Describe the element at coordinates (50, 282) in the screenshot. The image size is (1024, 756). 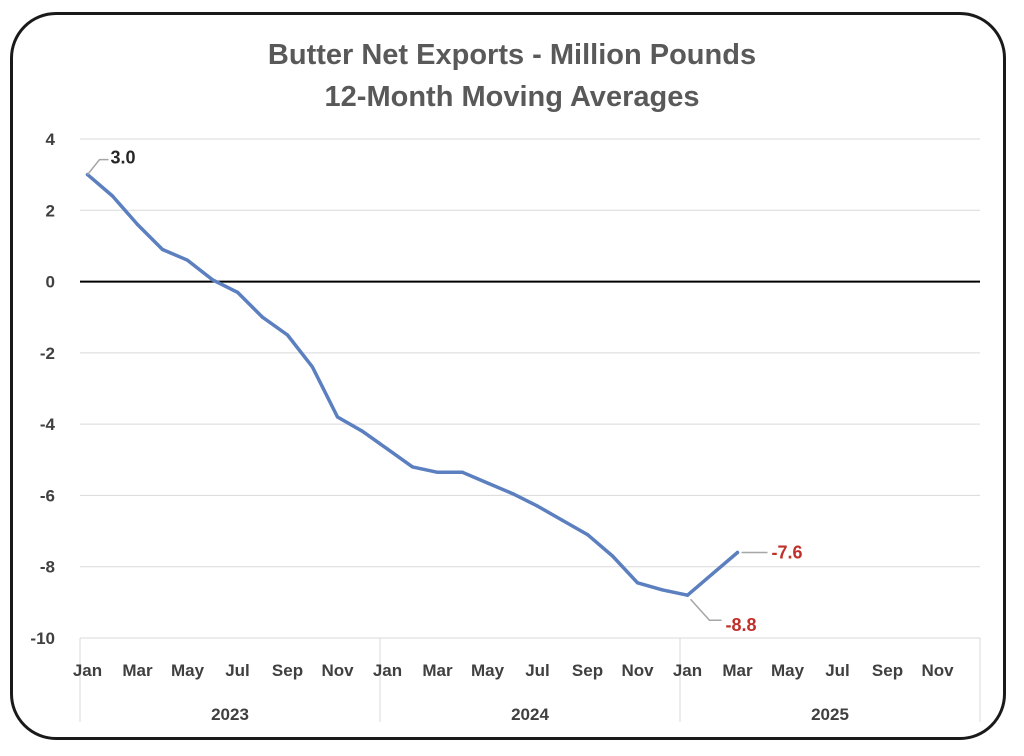
I see `y-tick-label: 0` at that location.